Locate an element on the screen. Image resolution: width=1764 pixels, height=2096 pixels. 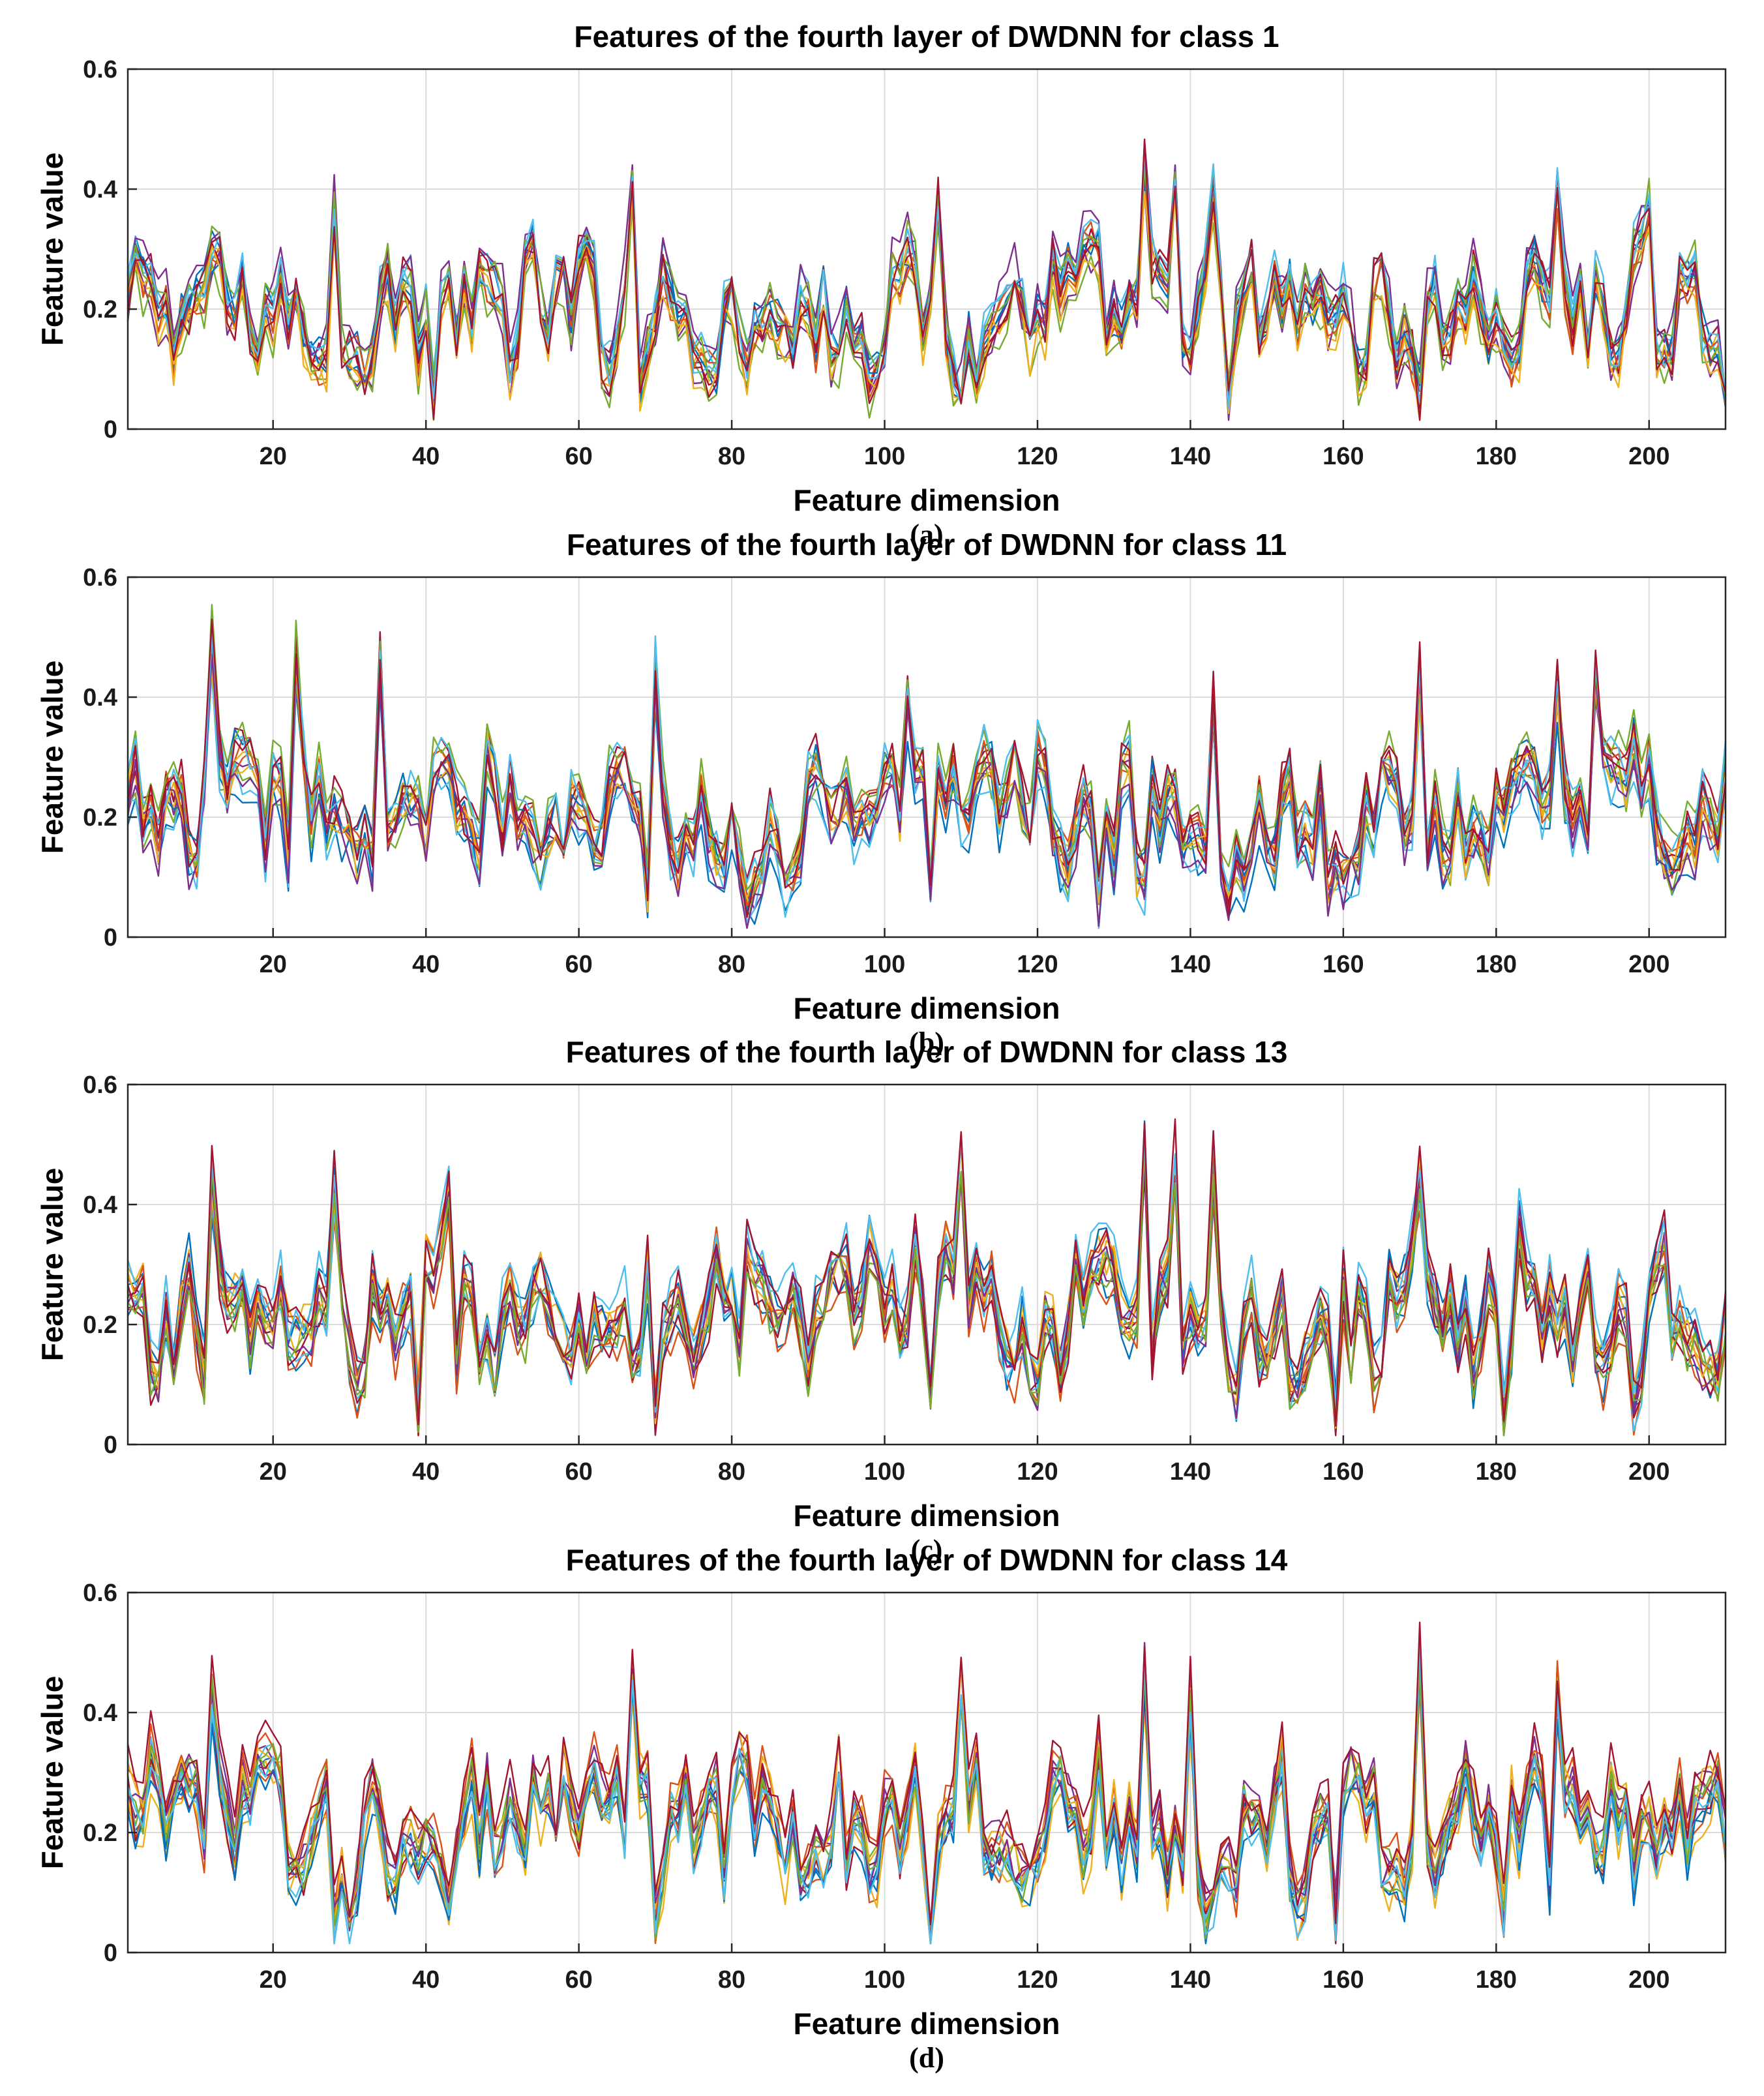
panel-sublabel: (b) is located at coordinates (926, 1042).